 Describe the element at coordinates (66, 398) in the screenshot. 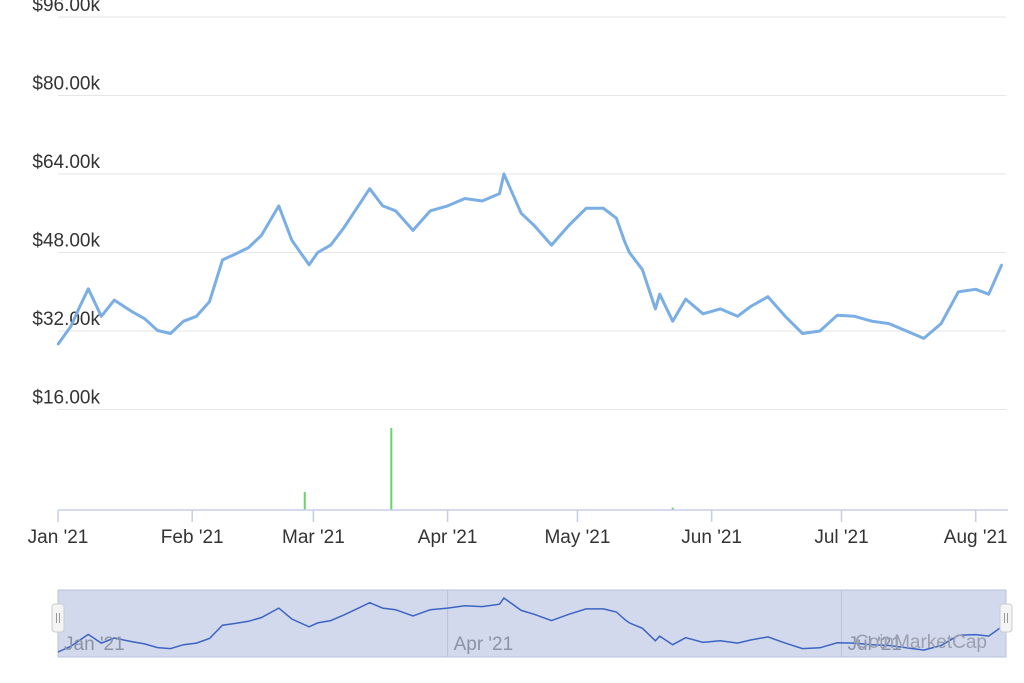

I see `y-tick-label: $16.00k` at that location.